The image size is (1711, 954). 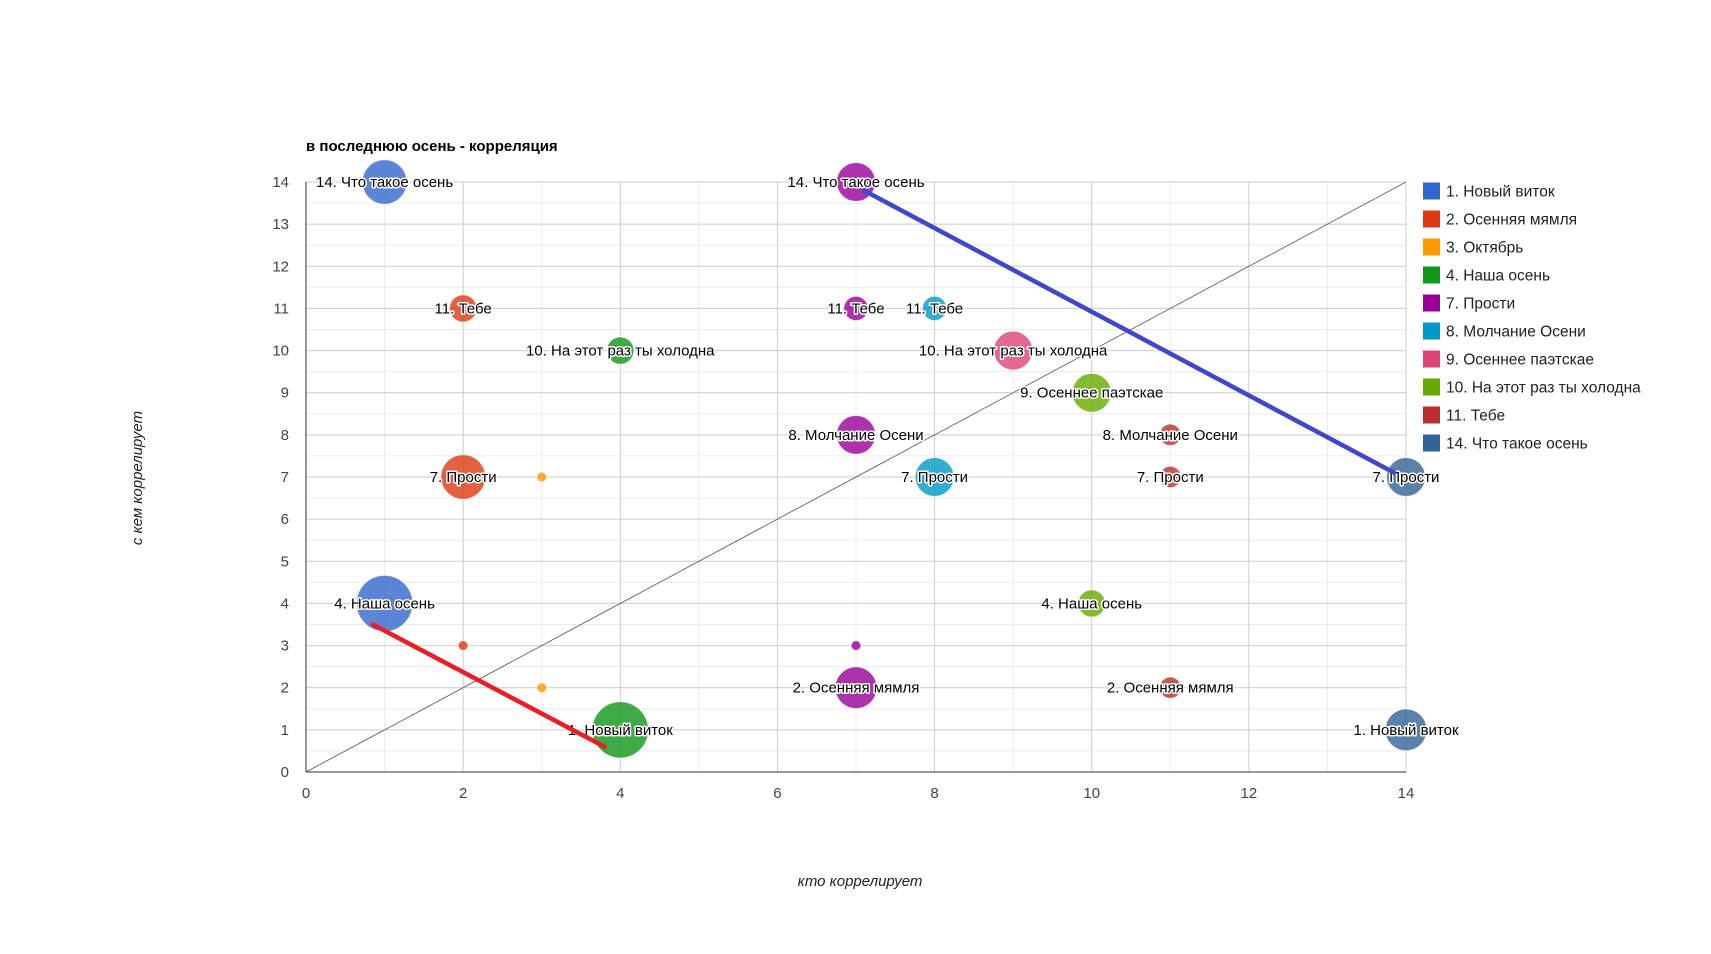 I want to click on y-tick-label: 1, so click(x=285, y=730).